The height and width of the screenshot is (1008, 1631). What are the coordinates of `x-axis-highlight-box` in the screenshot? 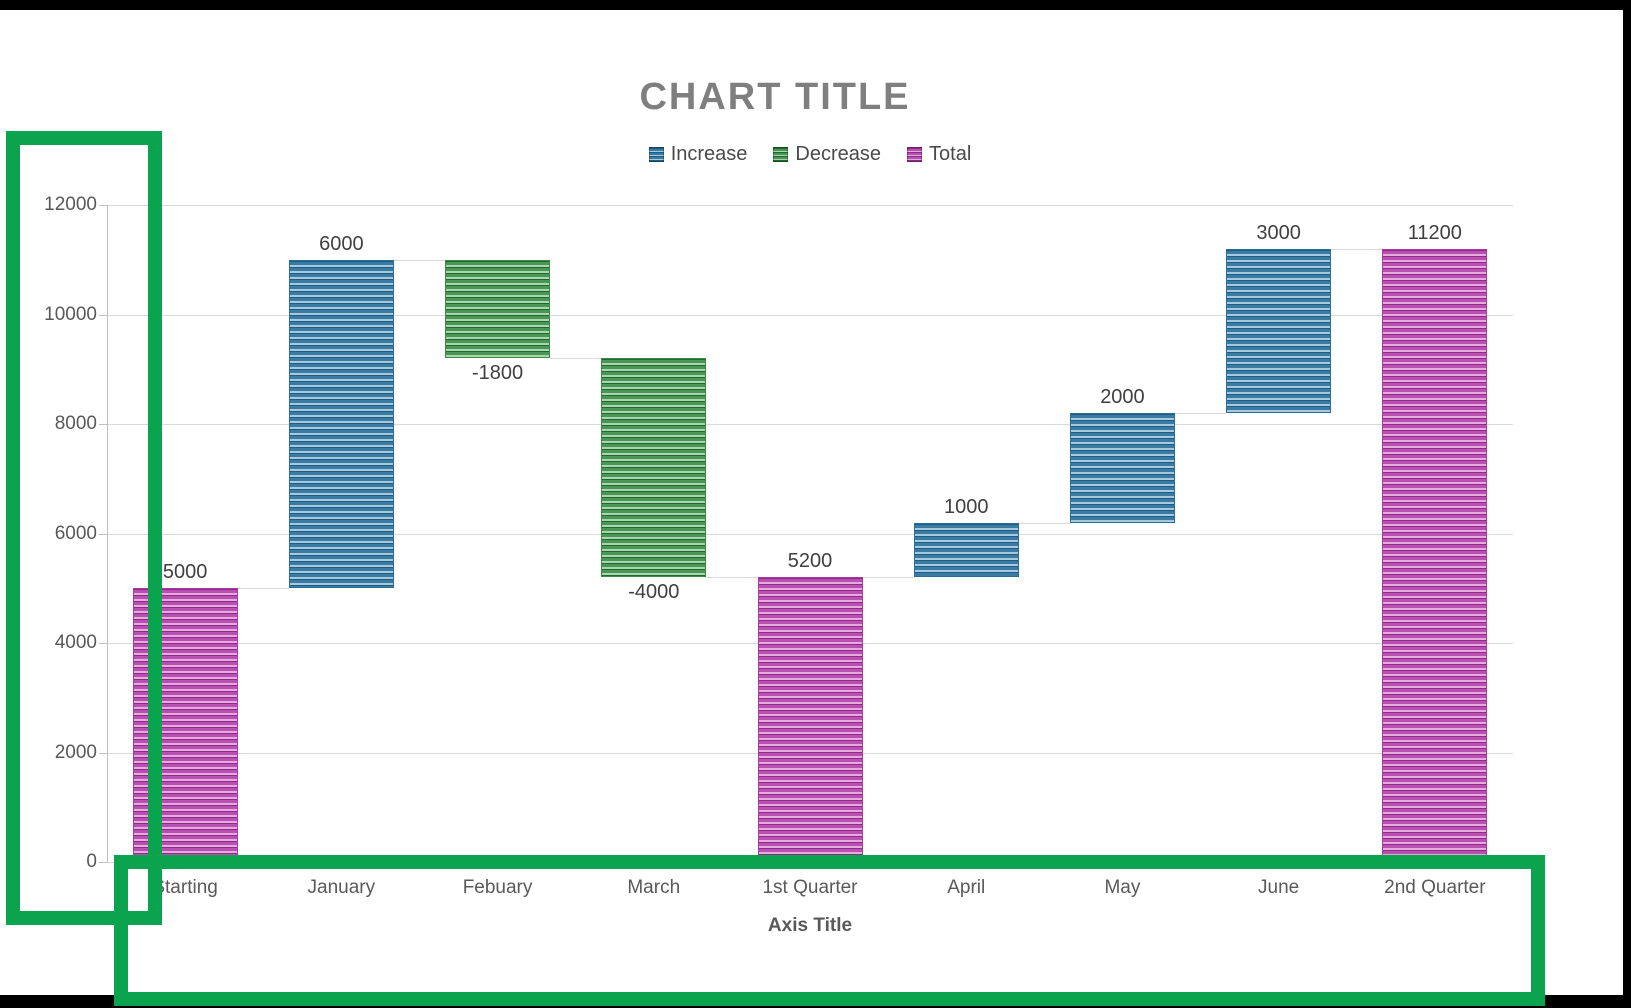 It's located at (829, 930).